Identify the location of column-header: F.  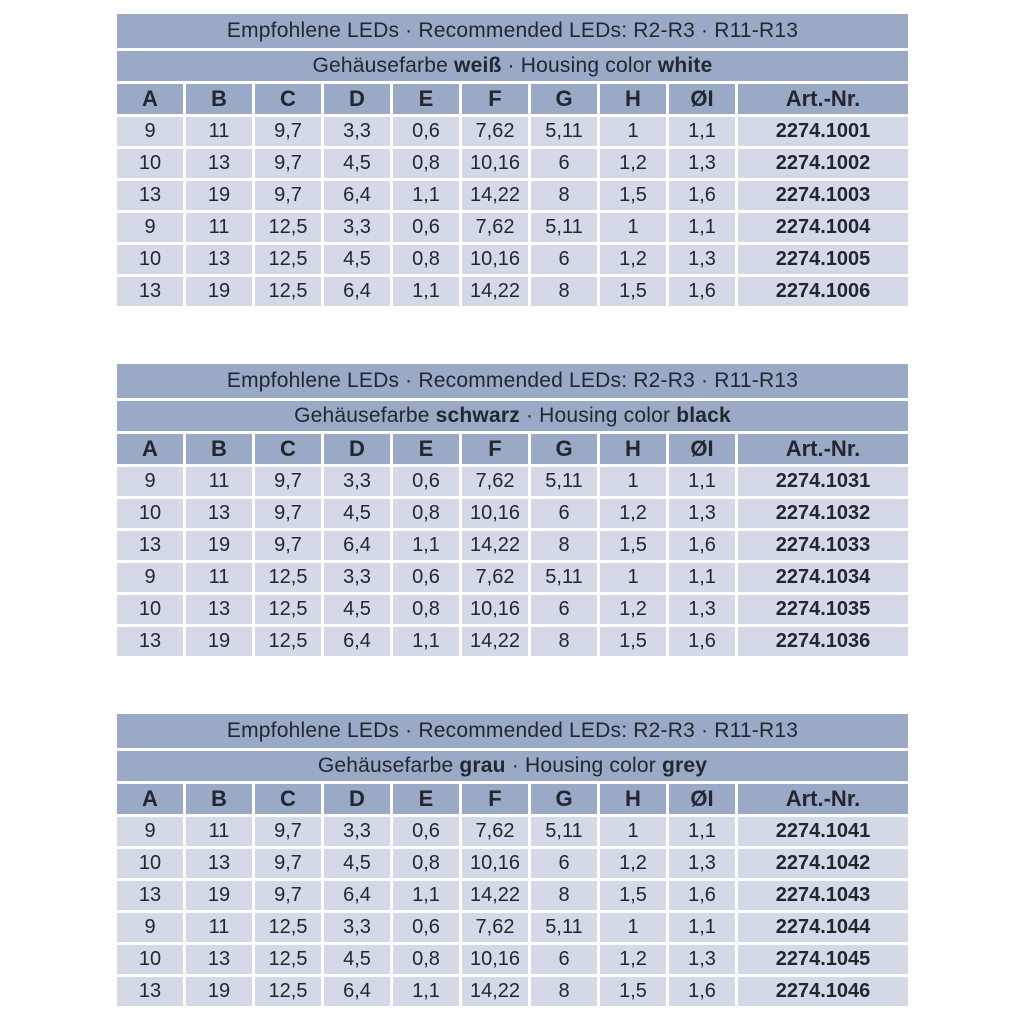
(495, 99).